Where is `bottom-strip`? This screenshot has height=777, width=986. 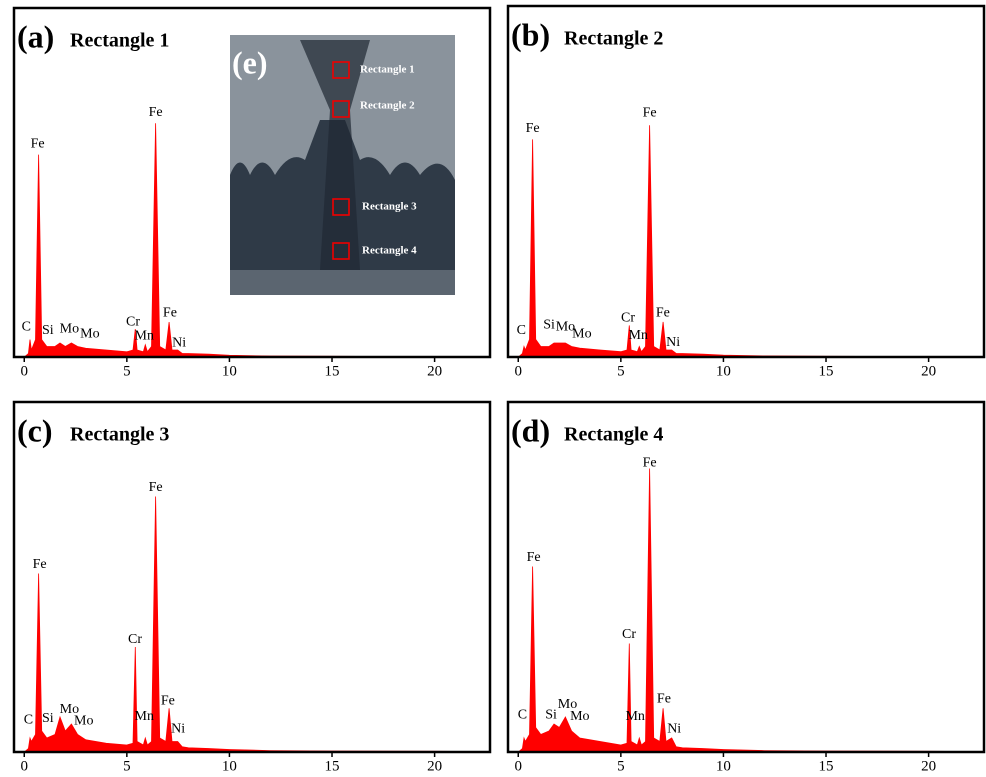
bottom-strip is located at coordinates (342, 282).